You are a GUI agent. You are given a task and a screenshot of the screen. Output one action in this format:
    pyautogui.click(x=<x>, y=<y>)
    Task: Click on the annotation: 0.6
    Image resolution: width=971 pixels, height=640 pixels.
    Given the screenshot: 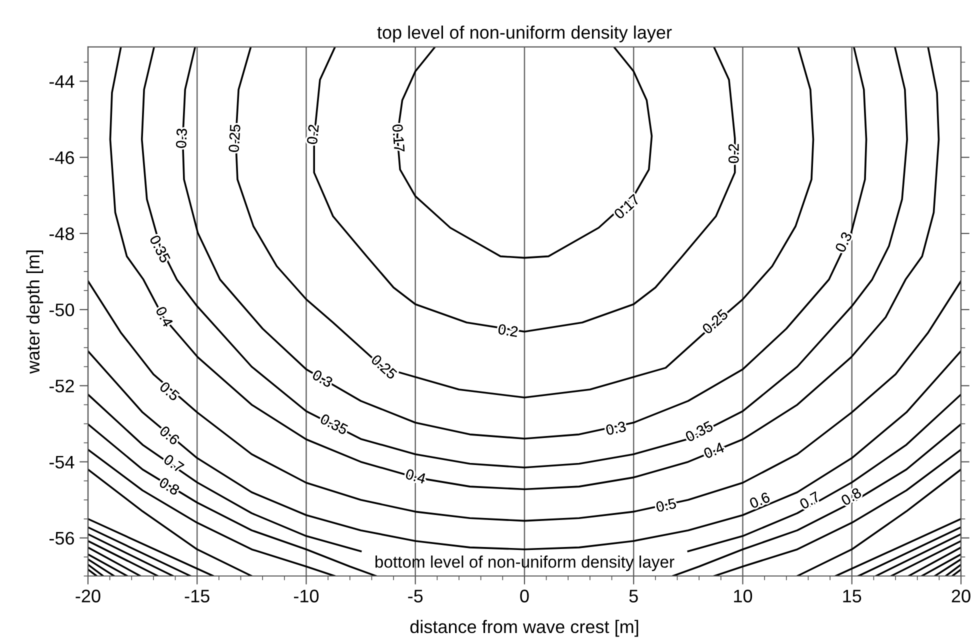 What is the action you would take?
    pyautogui.click(x=759, y=500)
    